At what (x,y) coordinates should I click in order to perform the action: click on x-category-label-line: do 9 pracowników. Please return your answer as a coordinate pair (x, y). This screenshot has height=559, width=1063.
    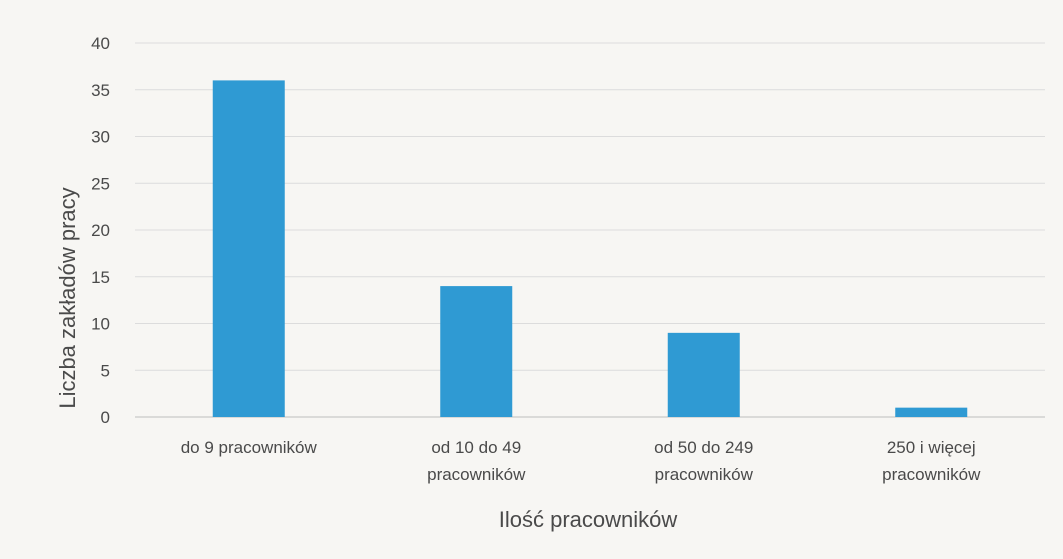
    Looking at the image, I should click on (249, 447).